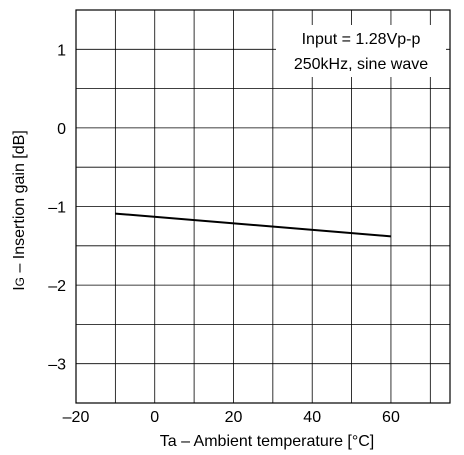  Describe the element at coordinates (154, 417) in the screenshot. I see `x-tick-label: 0` at that location.